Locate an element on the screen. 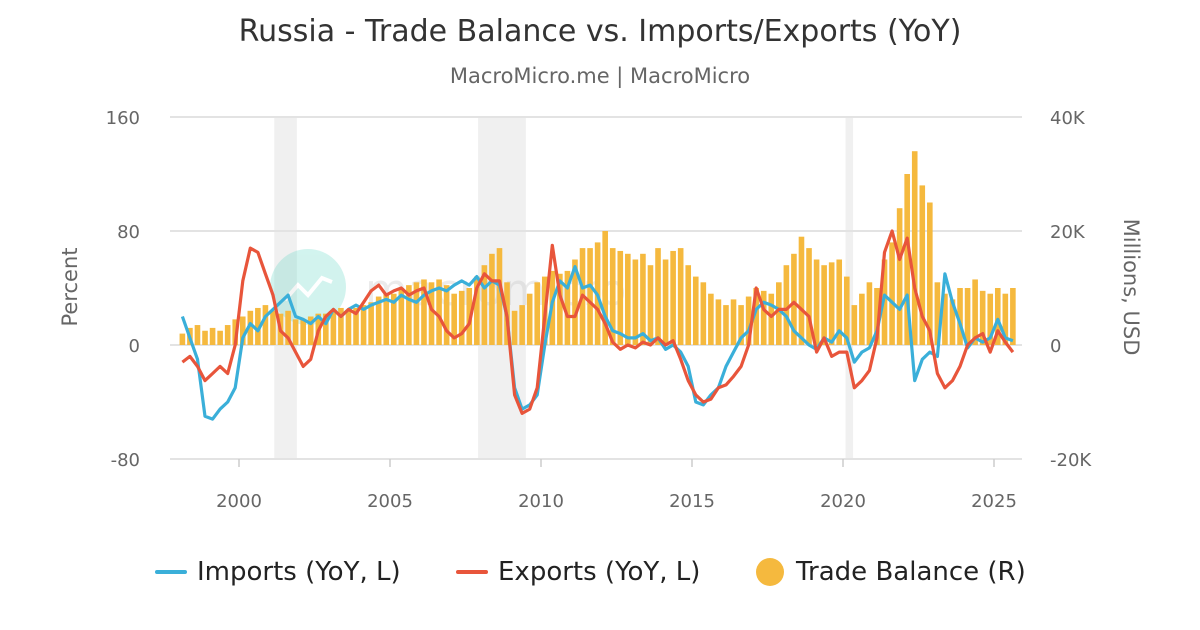 The image size is (1200, 630). x-tick-label: 2025 is located at coordinates (994, 501).